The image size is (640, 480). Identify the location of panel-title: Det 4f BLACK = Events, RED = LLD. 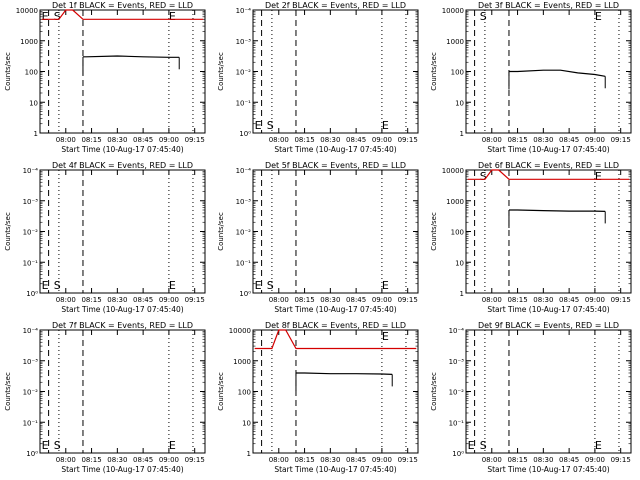
(122, 165).